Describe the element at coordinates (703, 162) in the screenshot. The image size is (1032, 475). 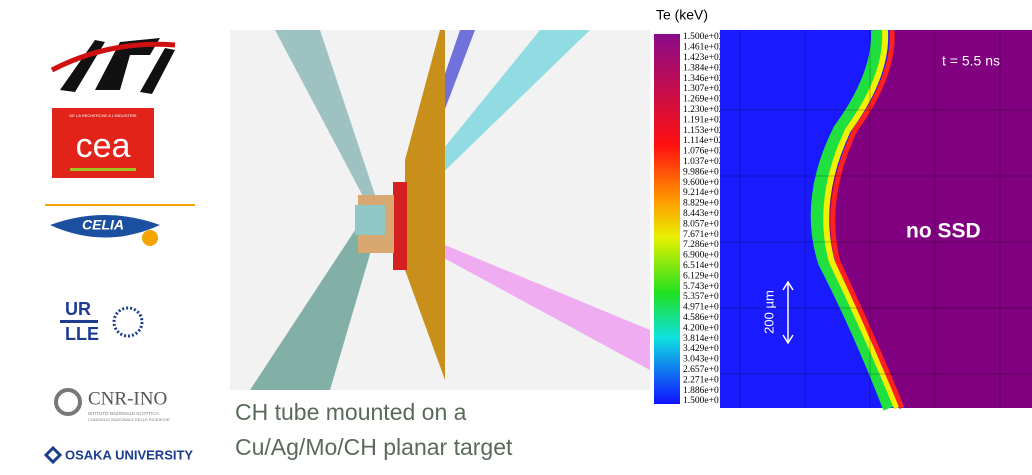
I see `colorbar-label: 1.037e+02` at that location.